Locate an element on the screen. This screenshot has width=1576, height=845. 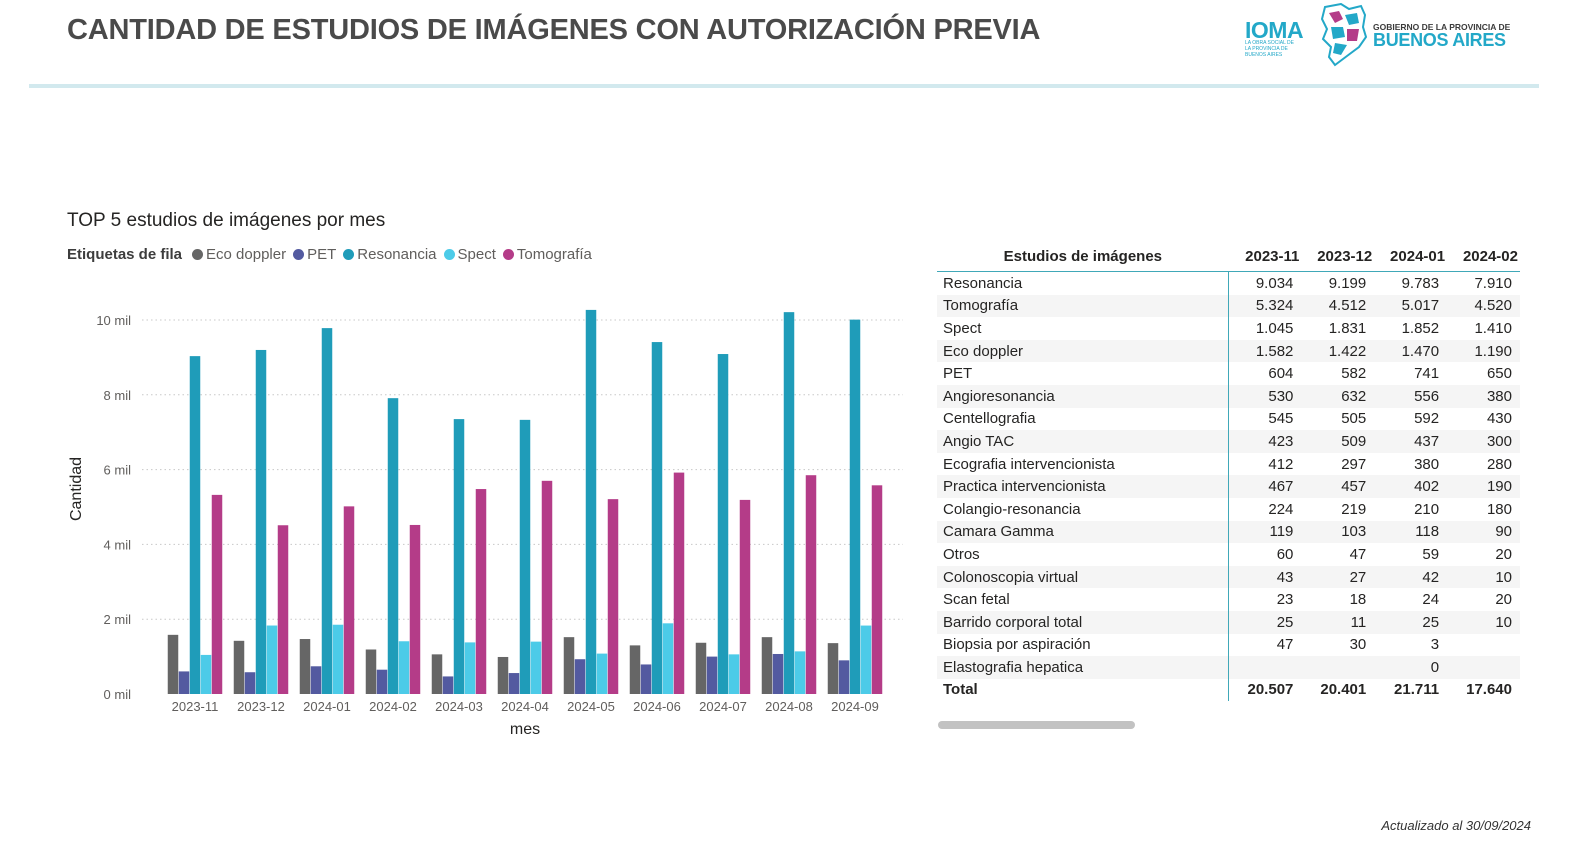
table-row: Elastografia hepatica 0 is located at coordinates (1228, 667).